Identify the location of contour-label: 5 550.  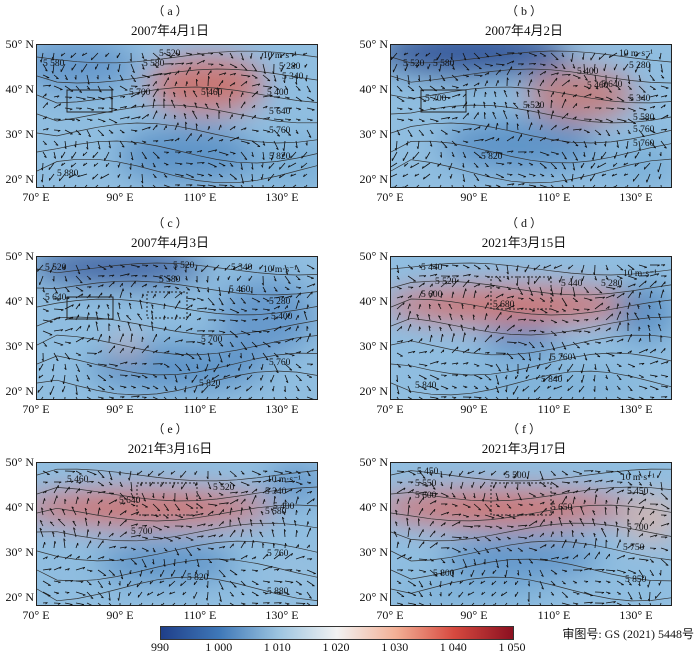
(426, 484).